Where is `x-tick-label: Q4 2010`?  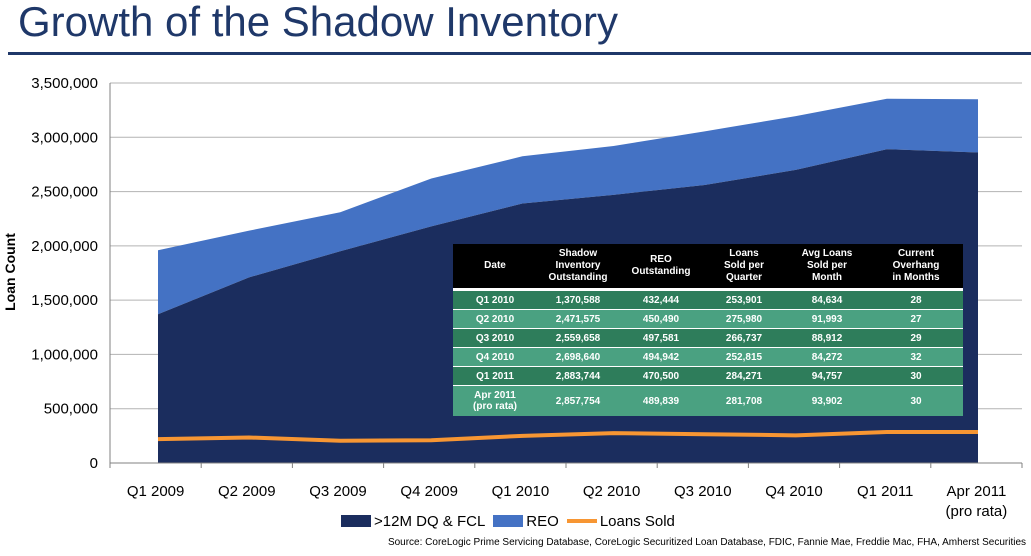 x-tick-label: Q4 2010 is located at coordinates (794, 491).